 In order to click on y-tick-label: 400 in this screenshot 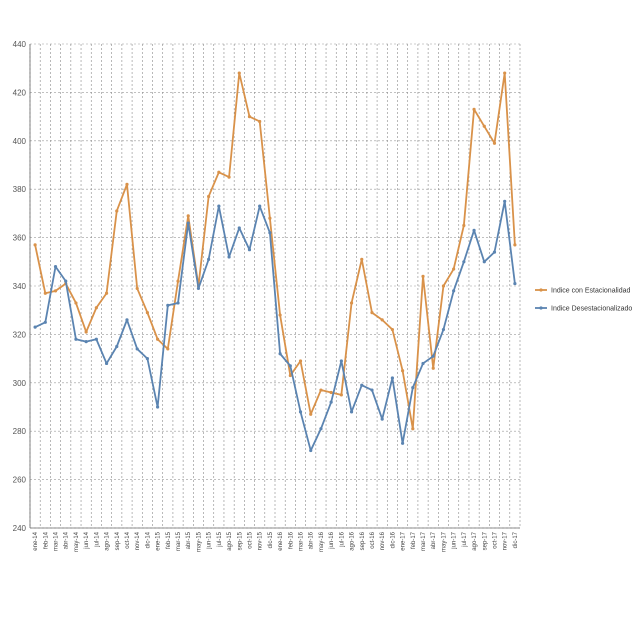, I will do `click(20, 141)`.